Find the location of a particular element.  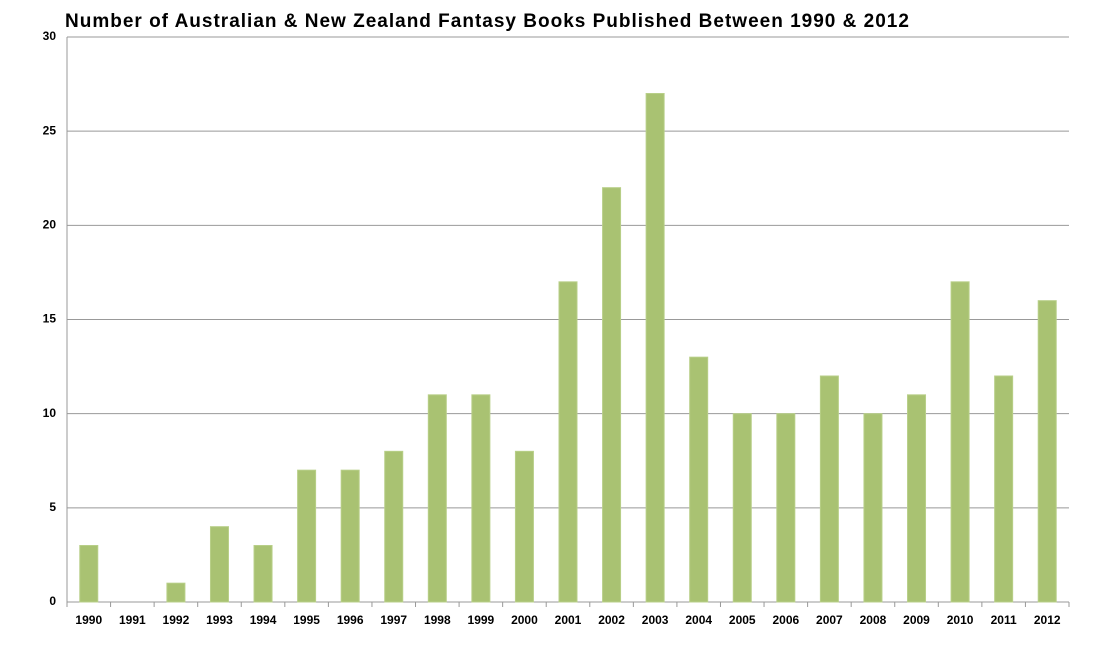

y-tick-label: 20 is located at coordinates (50, 225).